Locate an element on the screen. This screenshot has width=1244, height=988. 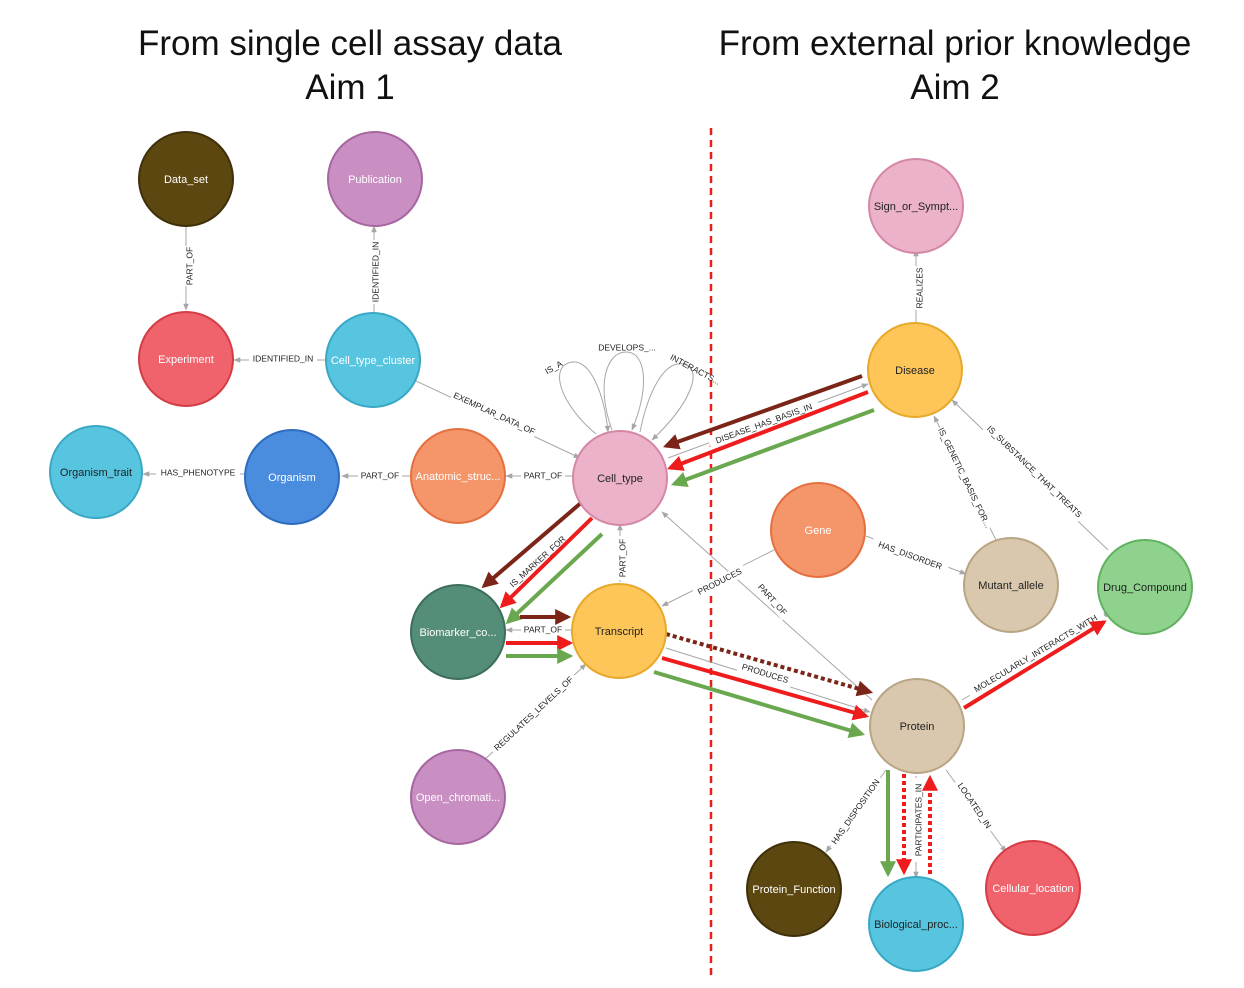
edge-label-participates-in: PARTICIPATES_IN is located at coordinates (918, 820).